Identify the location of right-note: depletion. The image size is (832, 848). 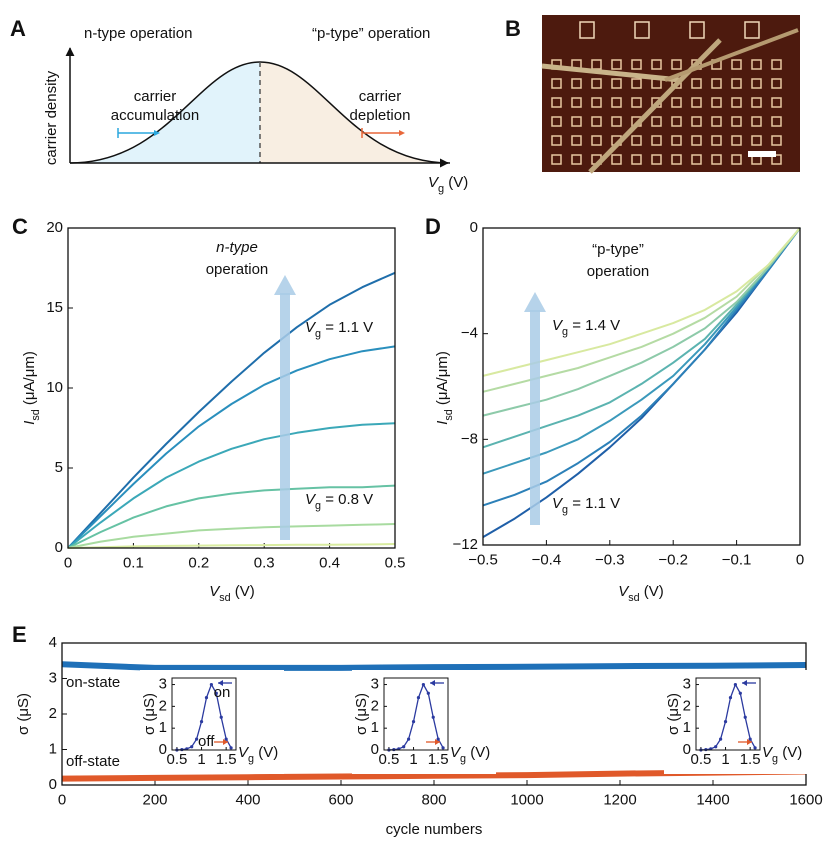
(380, 115).